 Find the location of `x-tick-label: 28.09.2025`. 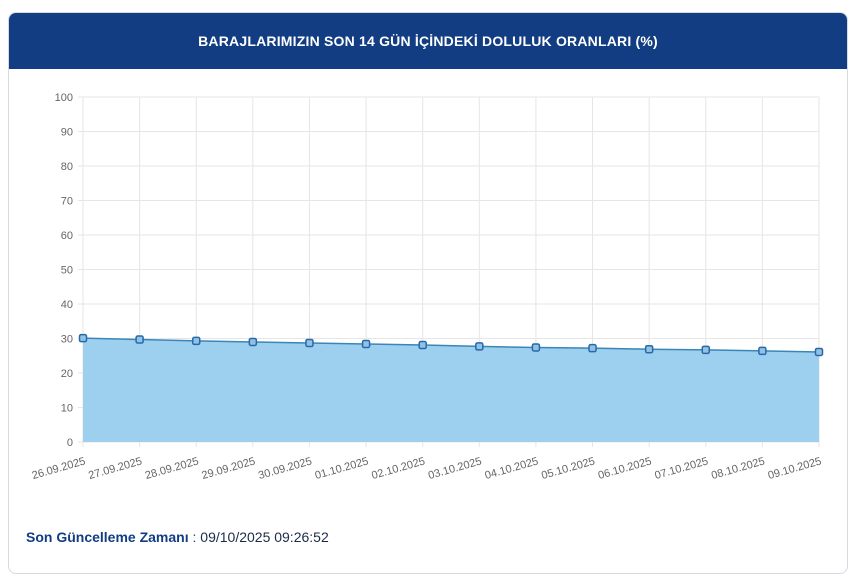

x-tick-label: 28.09.2025 is located at coordinates (172, 468).